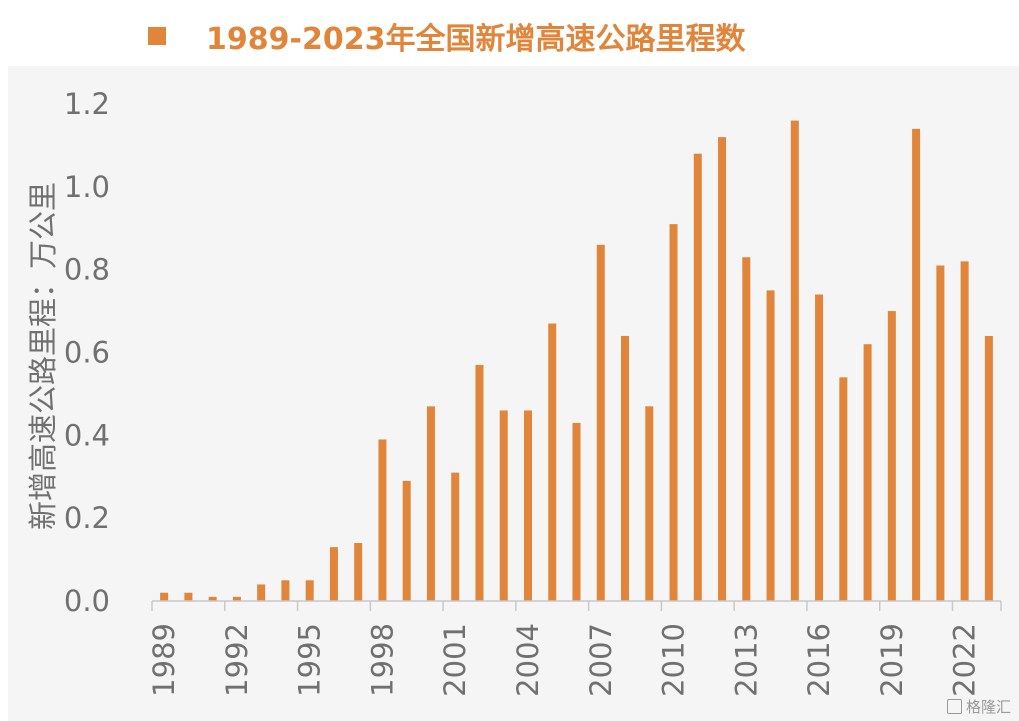 This screenshot has height=721, width=1019. I want to click on x-tick-label: 1989, so click(164, 660).